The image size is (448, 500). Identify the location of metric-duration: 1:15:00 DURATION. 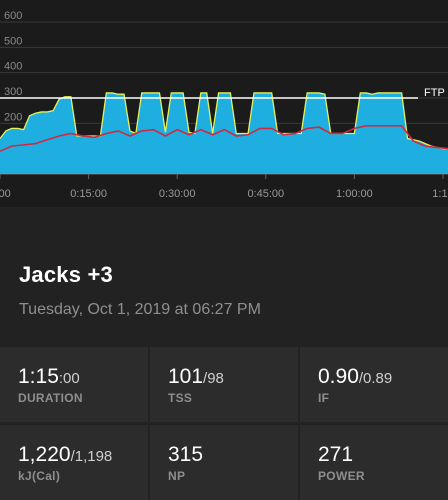
(74, 384).